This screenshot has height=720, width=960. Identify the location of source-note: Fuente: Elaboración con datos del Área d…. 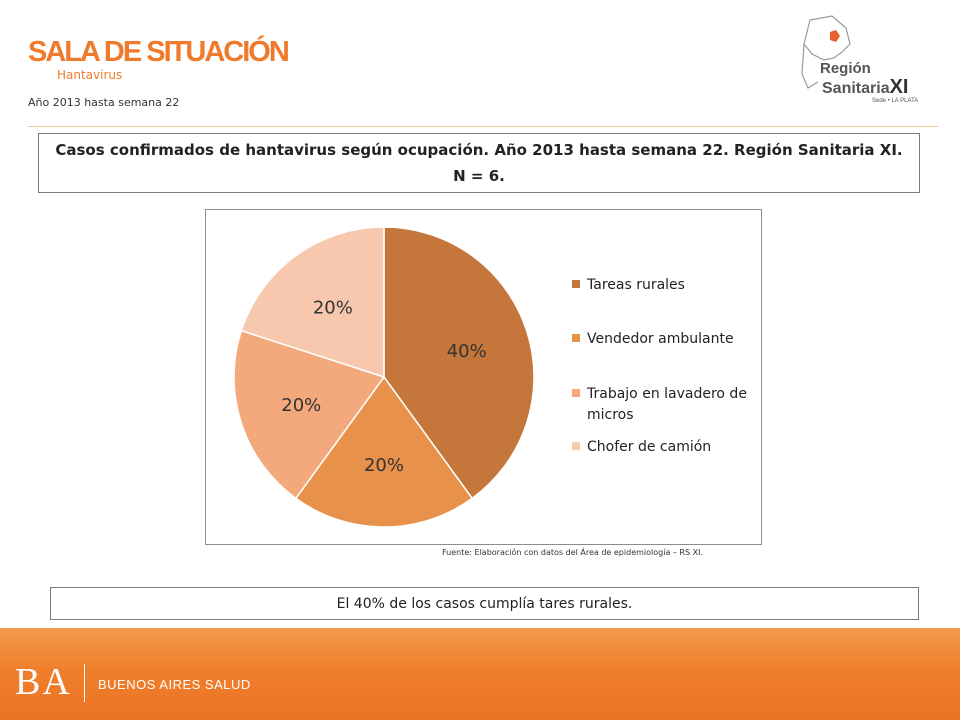
(572, 552).